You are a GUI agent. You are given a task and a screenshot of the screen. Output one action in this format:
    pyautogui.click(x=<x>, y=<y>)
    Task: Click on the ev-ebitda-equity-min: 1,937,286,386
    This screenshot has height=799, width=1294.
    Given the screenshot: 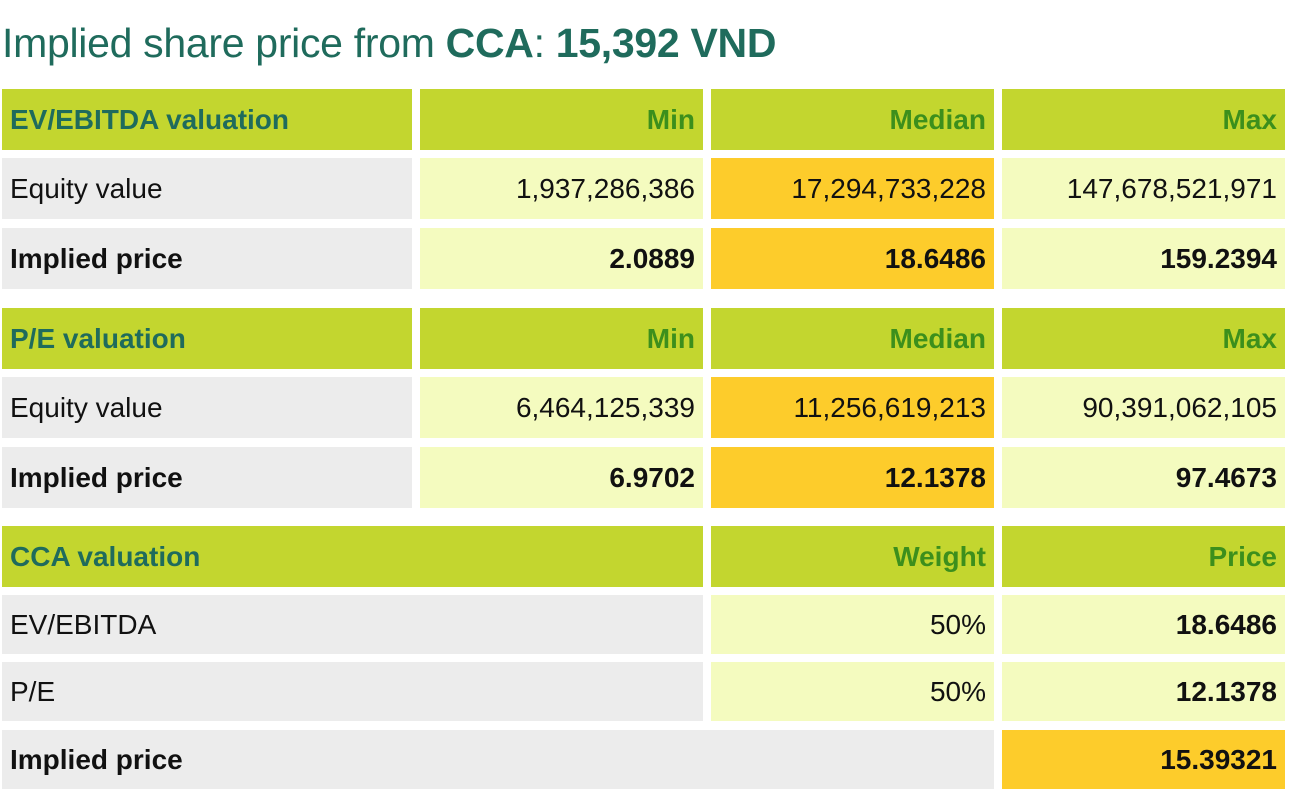 What is the action you would take?
    pyautogui.click(x=561, y=188)
    